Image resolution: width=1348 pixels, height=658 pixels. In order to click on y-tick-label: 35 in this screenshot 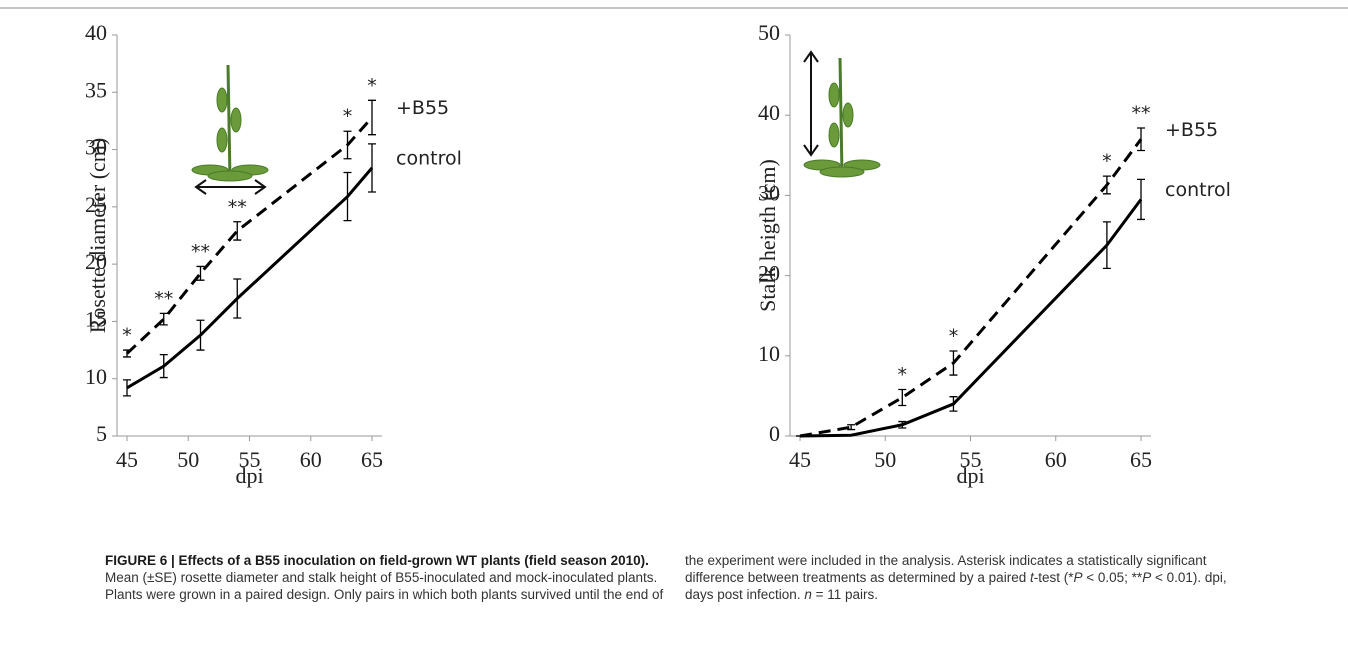, I will do `click(96, 89)`.